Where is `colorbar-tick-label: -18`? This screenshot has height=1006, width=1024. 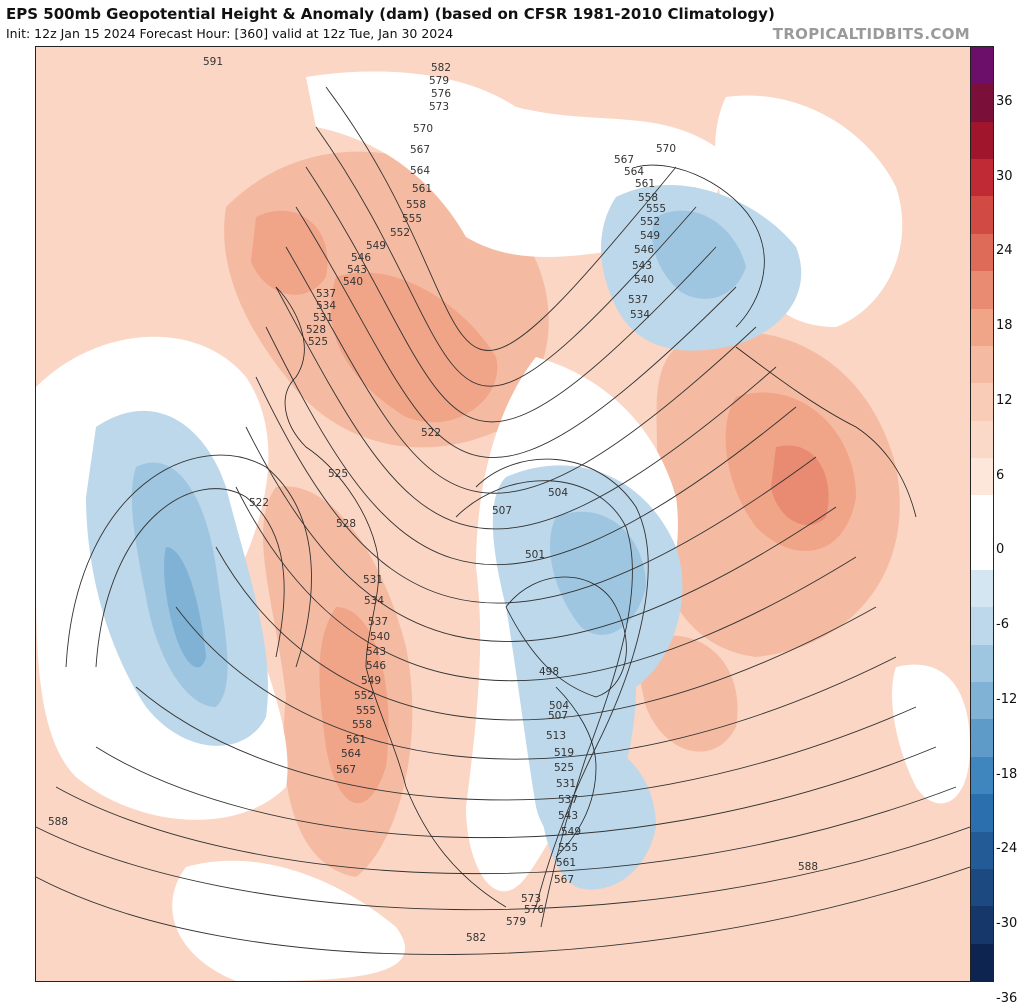
colorbar-tick-label: -18 is located at coordinates (1007, 774).